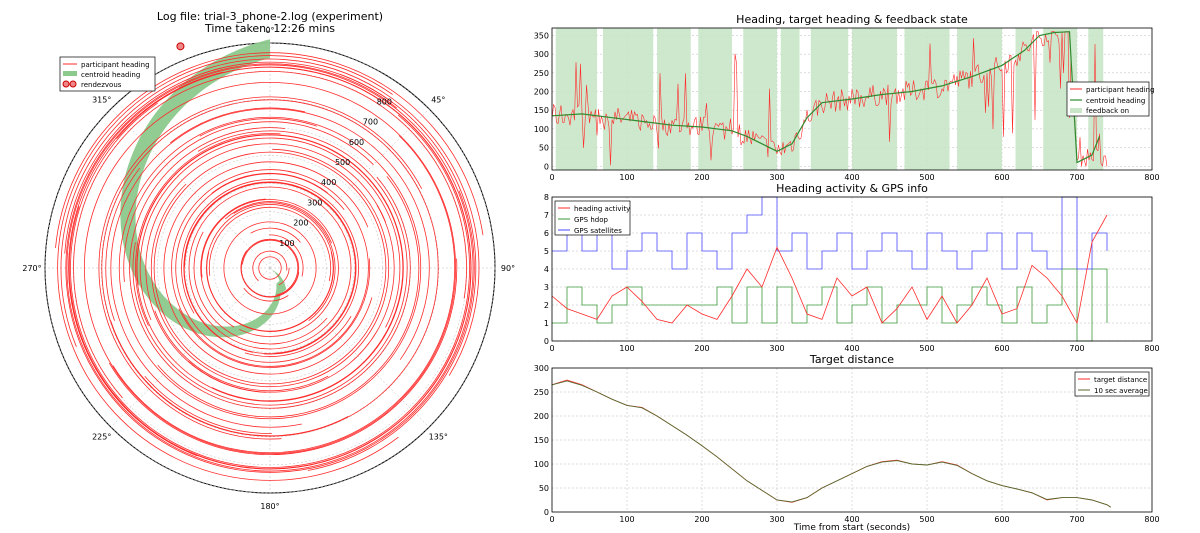 Image resolution: width=1200 pixels, height=533 pixels. Describe the element at coordinates (852, 188) in the screenshot. I see `panel-title: Heading activity & GPS info` at that location.